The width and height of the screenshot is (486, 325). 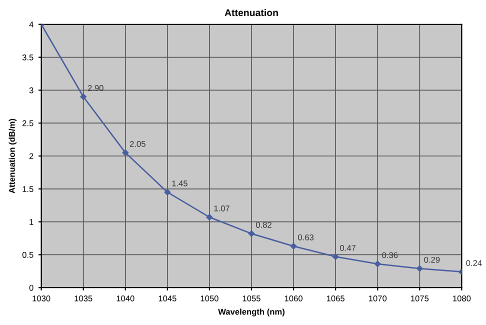 What do you see at coordinates (474, 263) in the screenshot?
I see `data-label: 0.24` at bounding box center [474, 263].